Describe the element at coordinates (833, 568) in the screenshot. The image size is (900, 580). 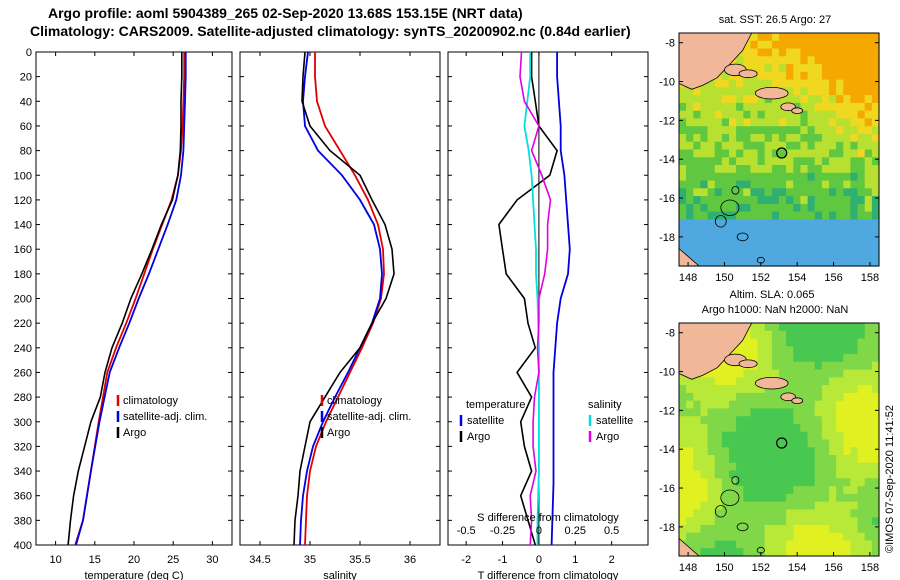
I see `x-tick-label: 156` at that location.